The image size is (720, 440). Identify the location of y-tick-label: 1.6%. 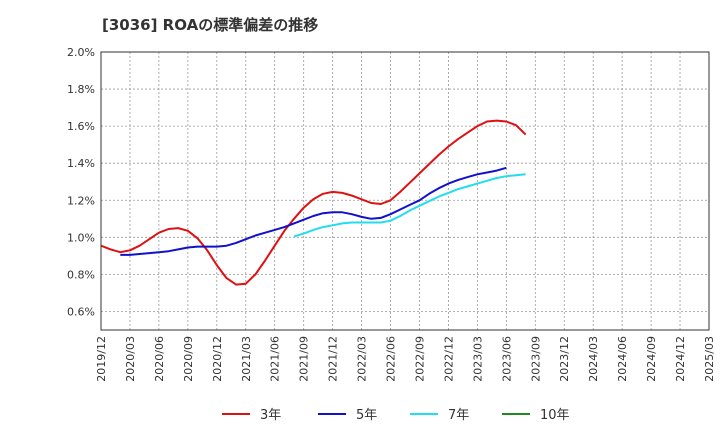
(81, 126).